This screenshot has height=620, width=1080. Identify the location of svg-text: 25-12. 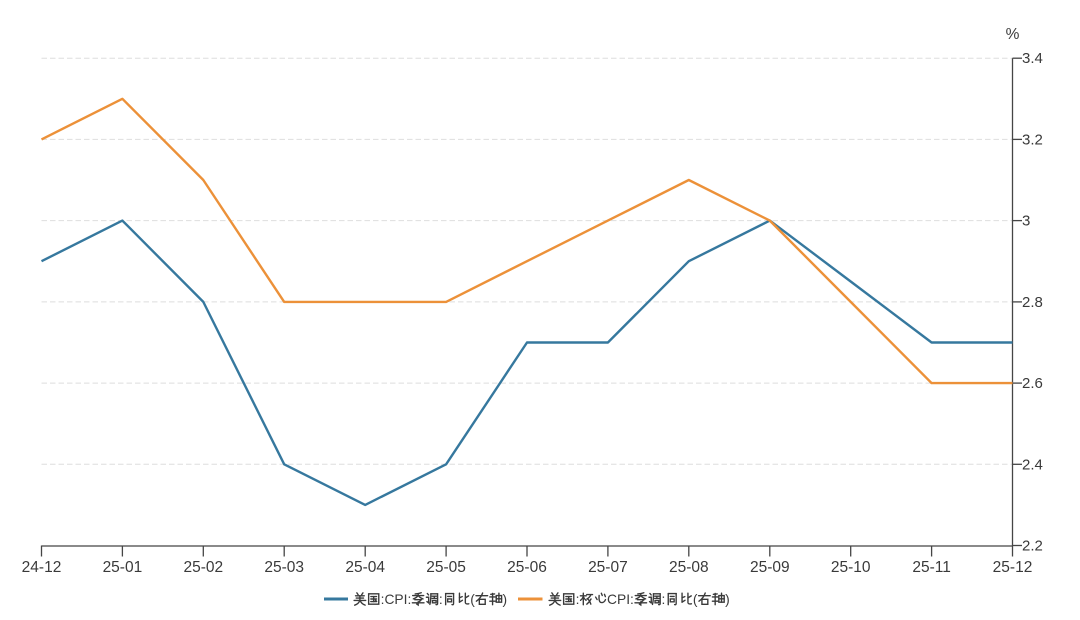
(1013, 567).